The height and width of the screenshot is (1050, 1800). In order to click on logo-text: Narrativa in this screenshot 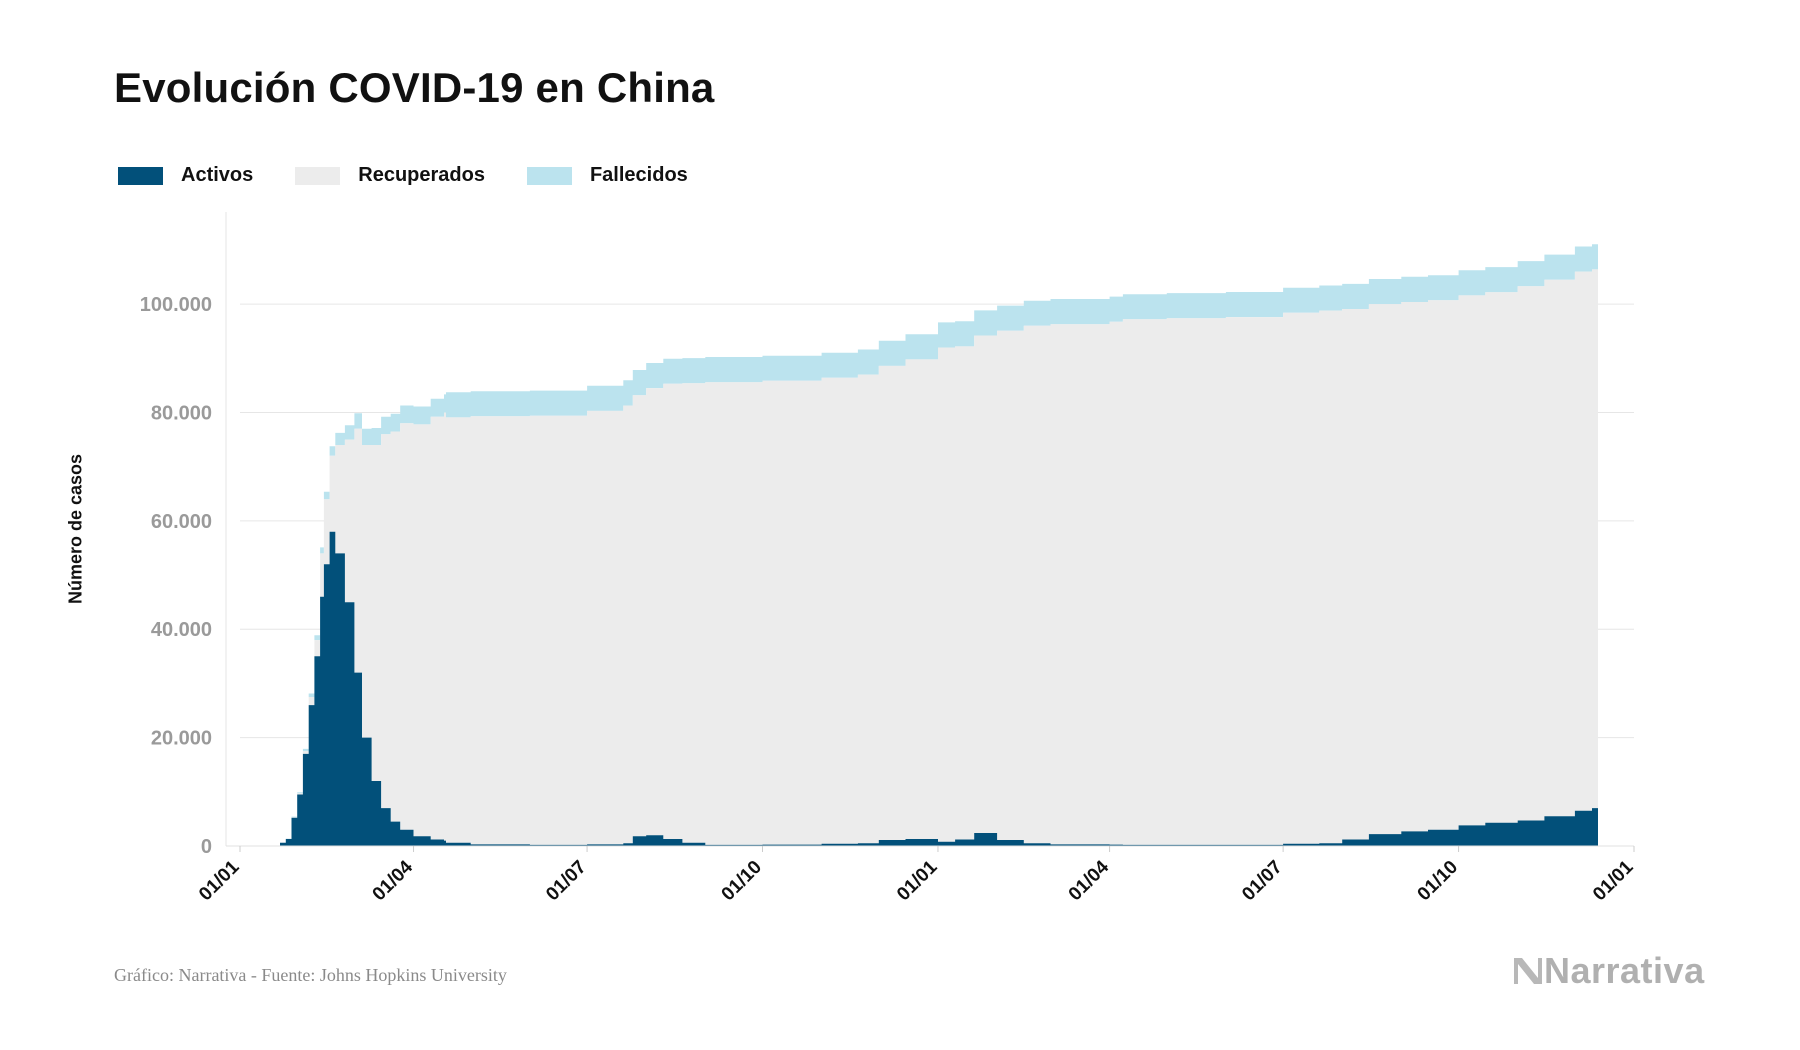, I will do `click(1624, 970)`.